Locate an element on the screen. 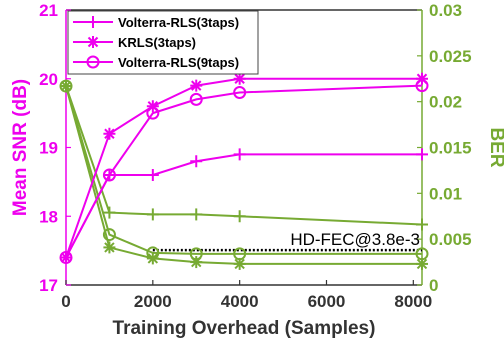 This screenshot has height=342, width=504. y-right-axis-label: BER is located at coordinates (495, 147).